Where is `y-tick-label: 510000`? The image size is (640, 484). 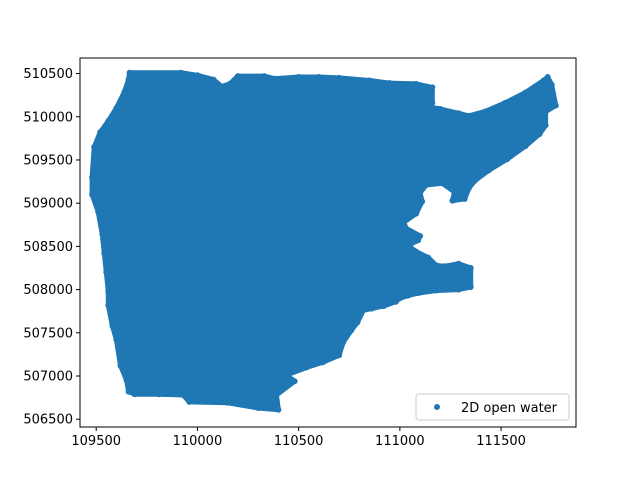
y-tick-label: 510000 is located at coordinates (48, 117).